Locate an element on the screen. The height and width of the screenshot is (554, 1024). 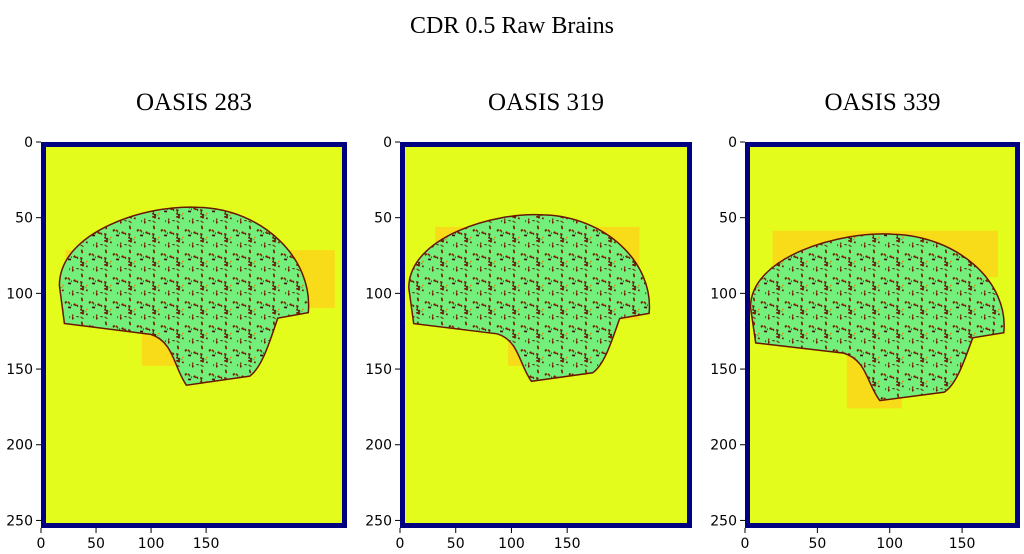
panel-title: OASIS 319 is located at coordinates (546, 102).